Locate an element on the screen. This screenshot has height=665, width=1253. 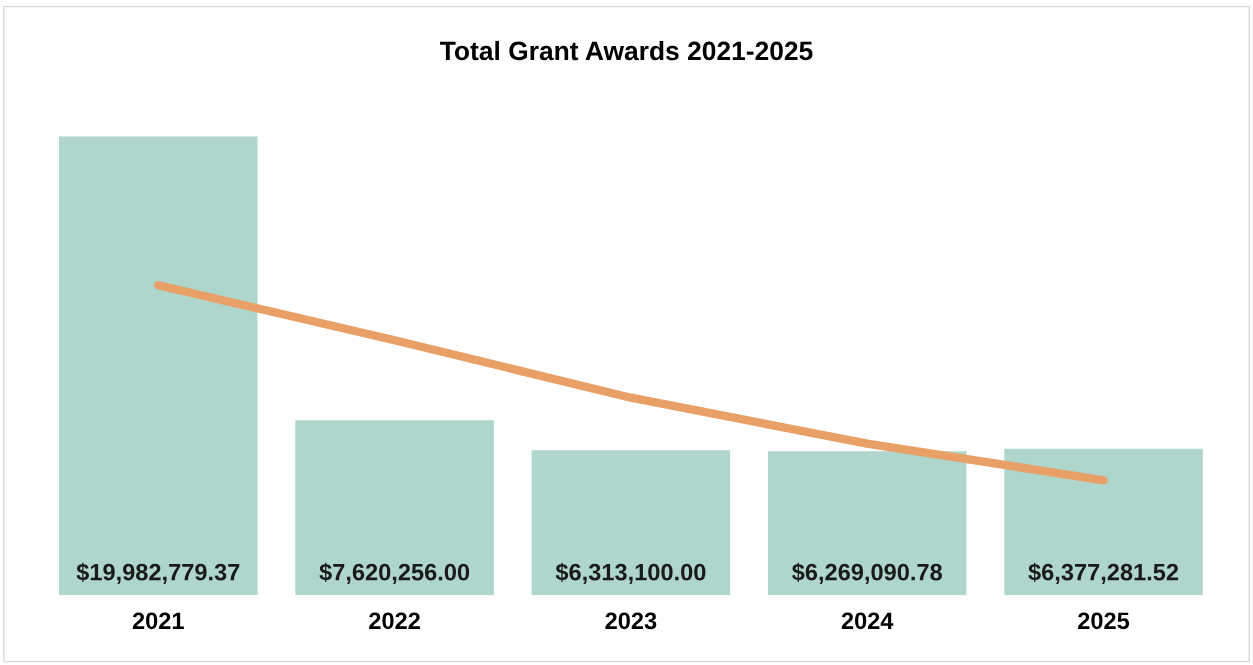
x-tick-label: 2024 is located at coordinates (867, 621).